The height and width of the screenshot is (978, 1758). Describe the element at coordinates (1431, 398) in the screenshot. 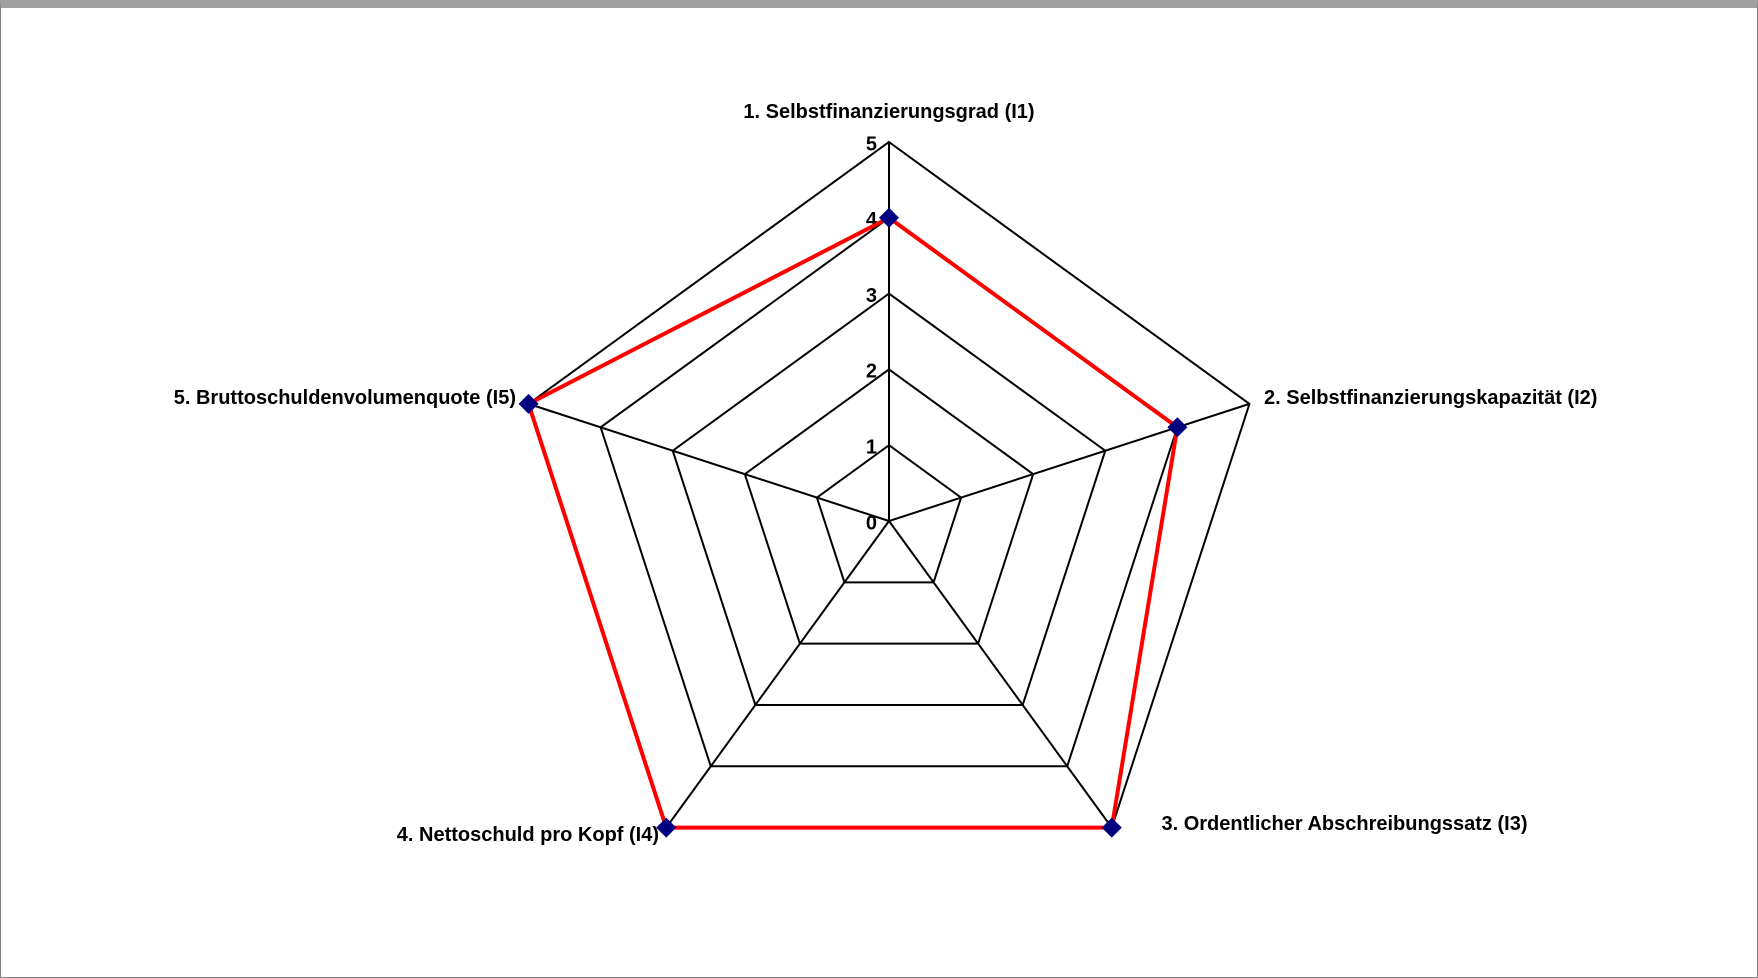

I see `category-label: 2. Selbstfinanzierungskapazität (I2)` at that location.